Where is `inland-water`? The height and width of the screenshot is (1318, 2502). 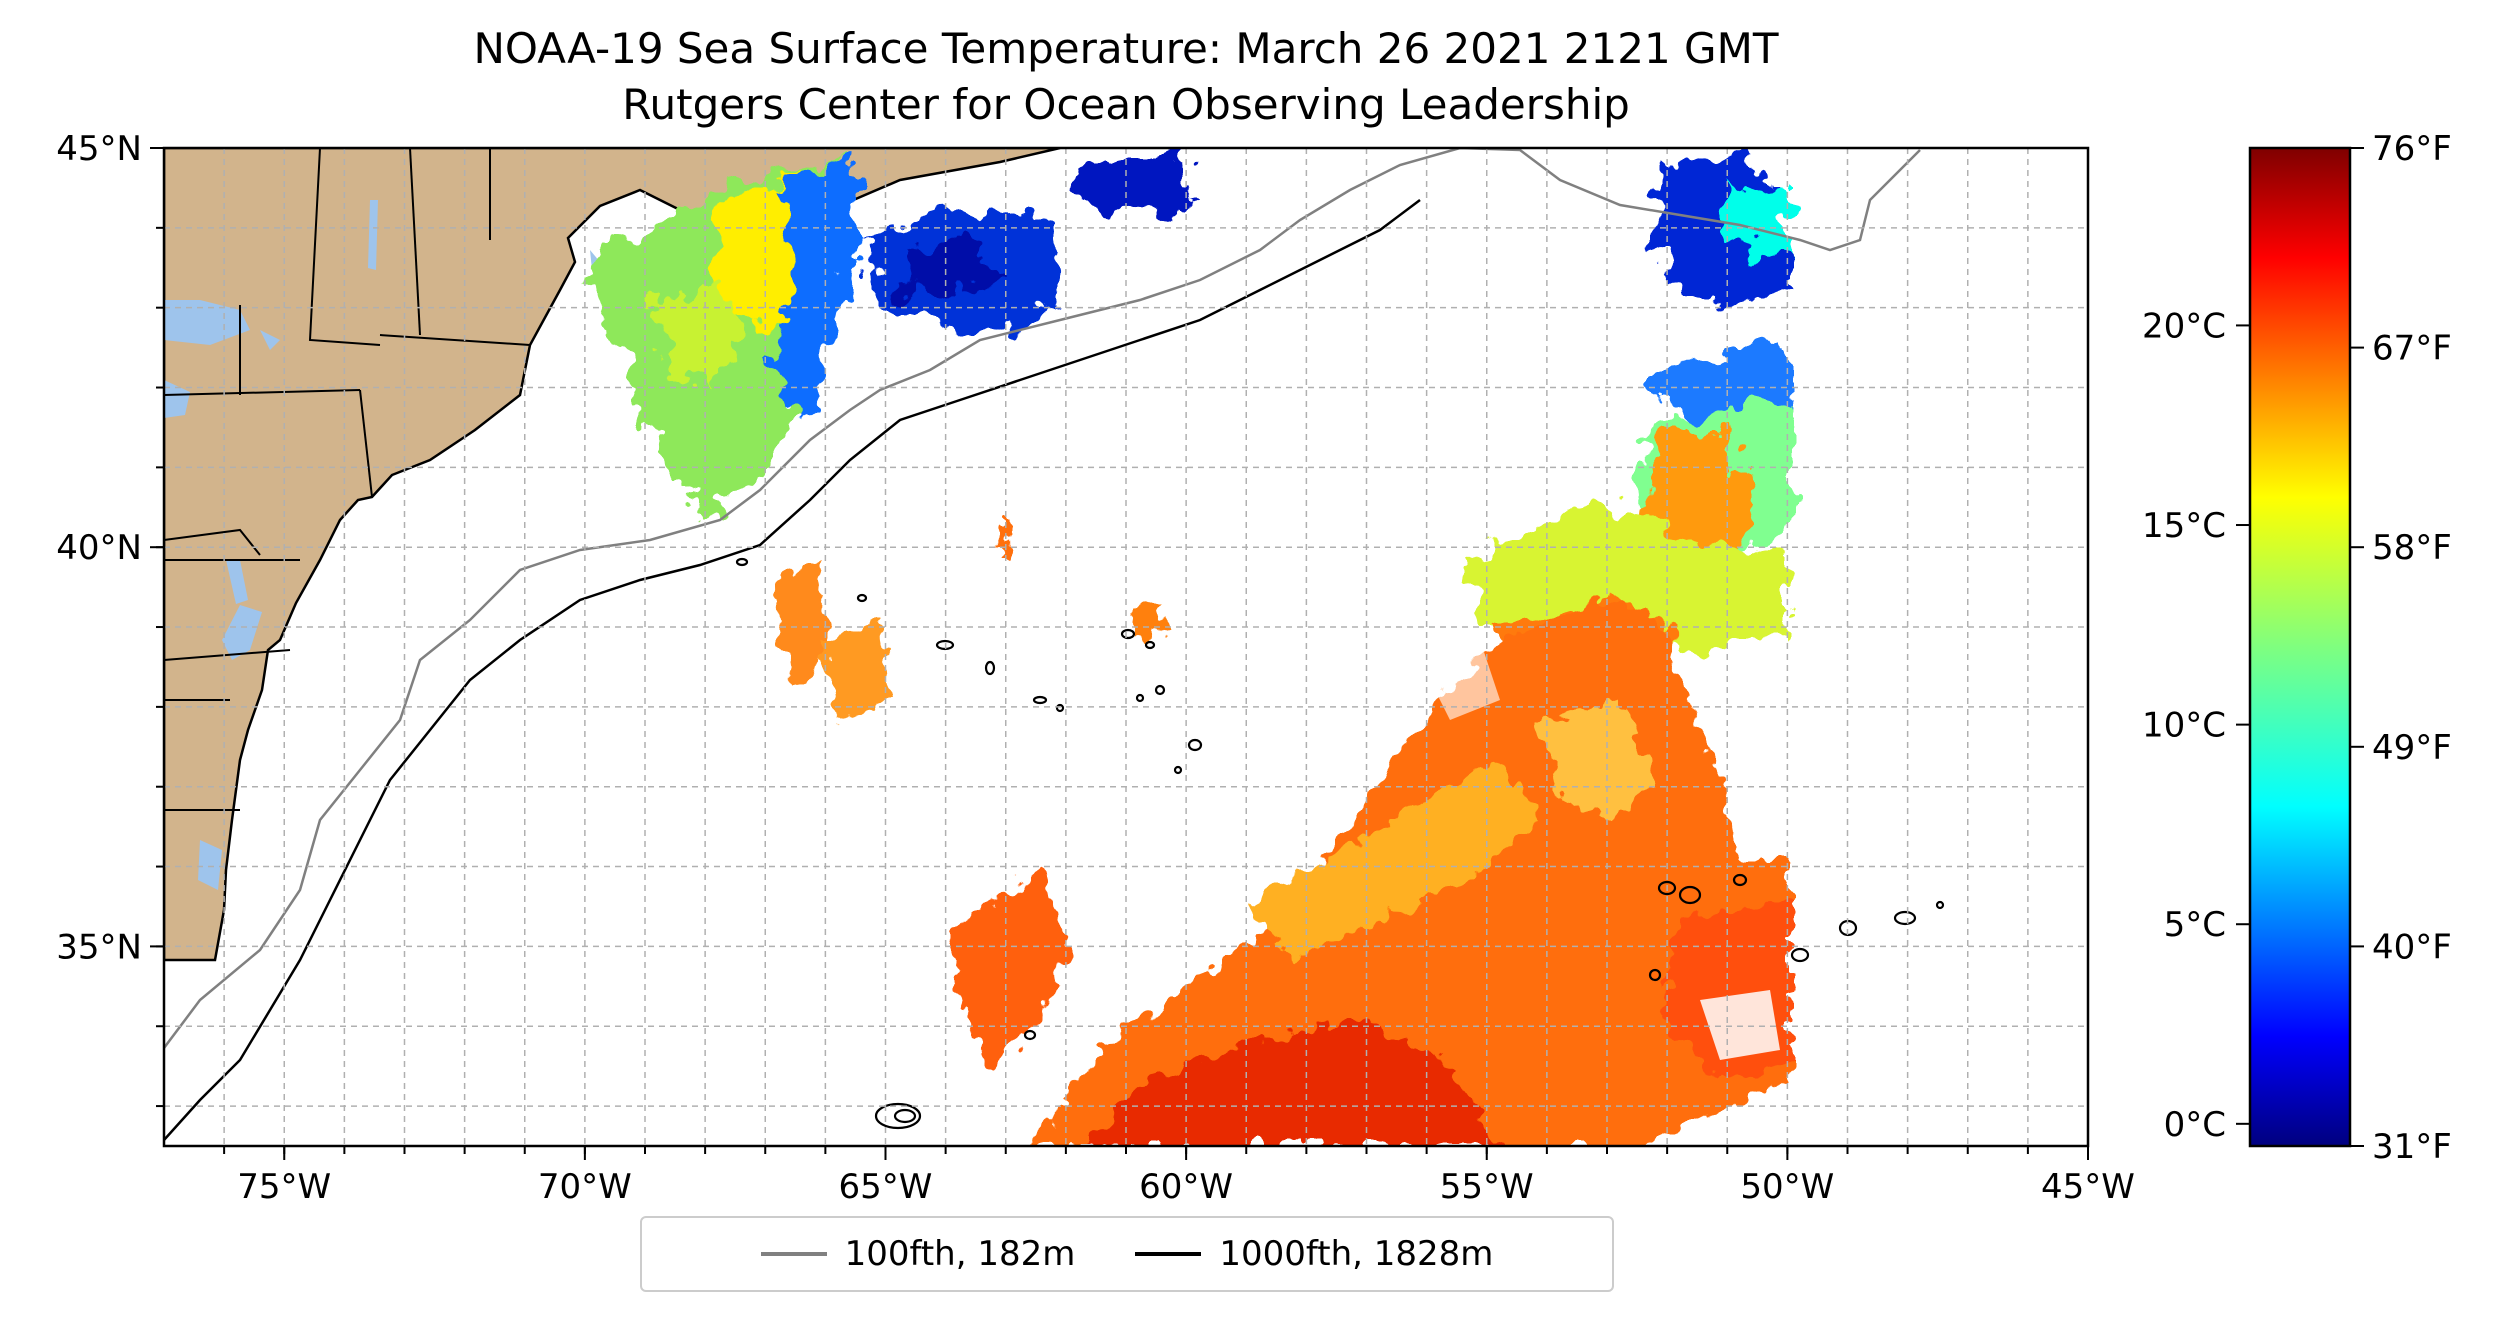 inland-water is located at coordinates (382, 545).